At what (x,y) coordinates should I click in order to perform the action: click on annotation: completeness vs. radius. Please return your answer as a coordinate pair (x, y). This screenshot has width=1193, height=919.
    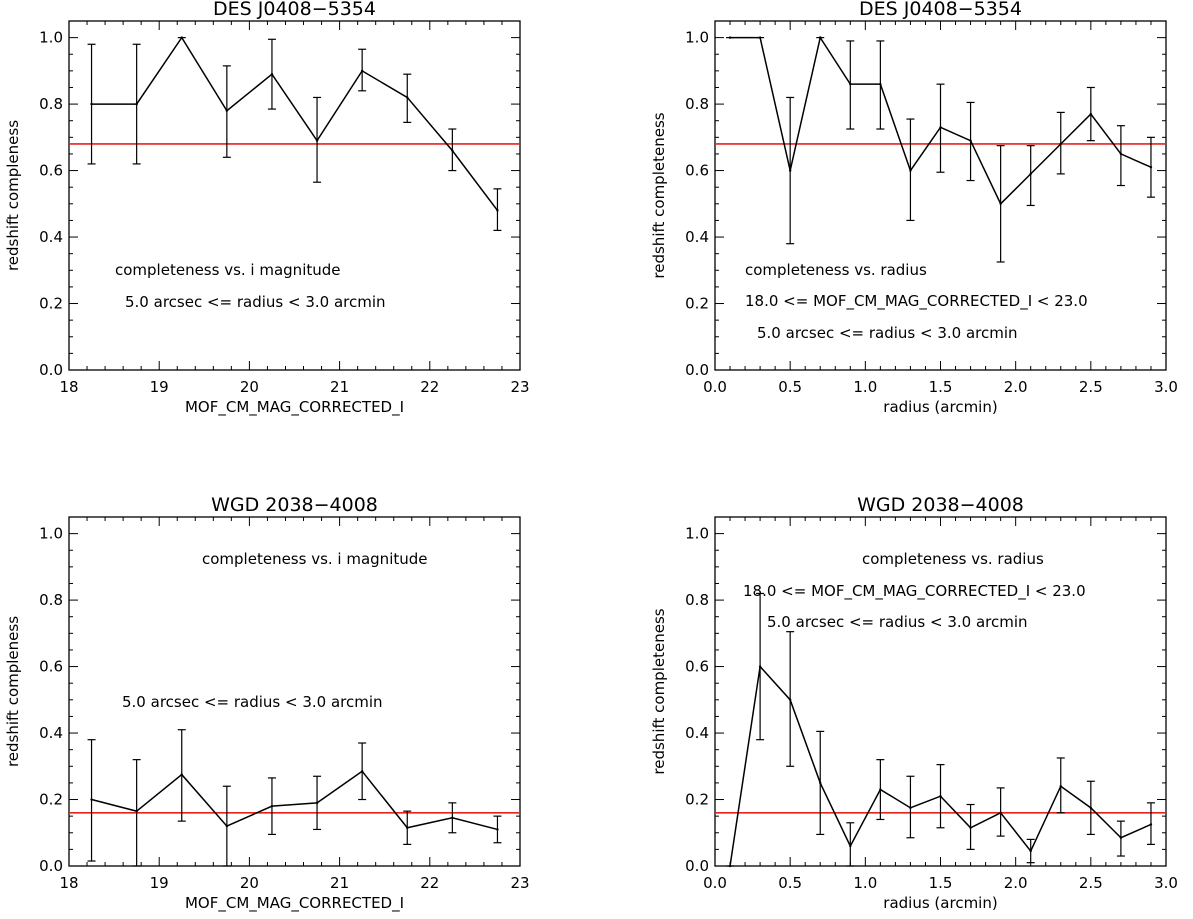
    Looking at the image, I should click on (953, 559).